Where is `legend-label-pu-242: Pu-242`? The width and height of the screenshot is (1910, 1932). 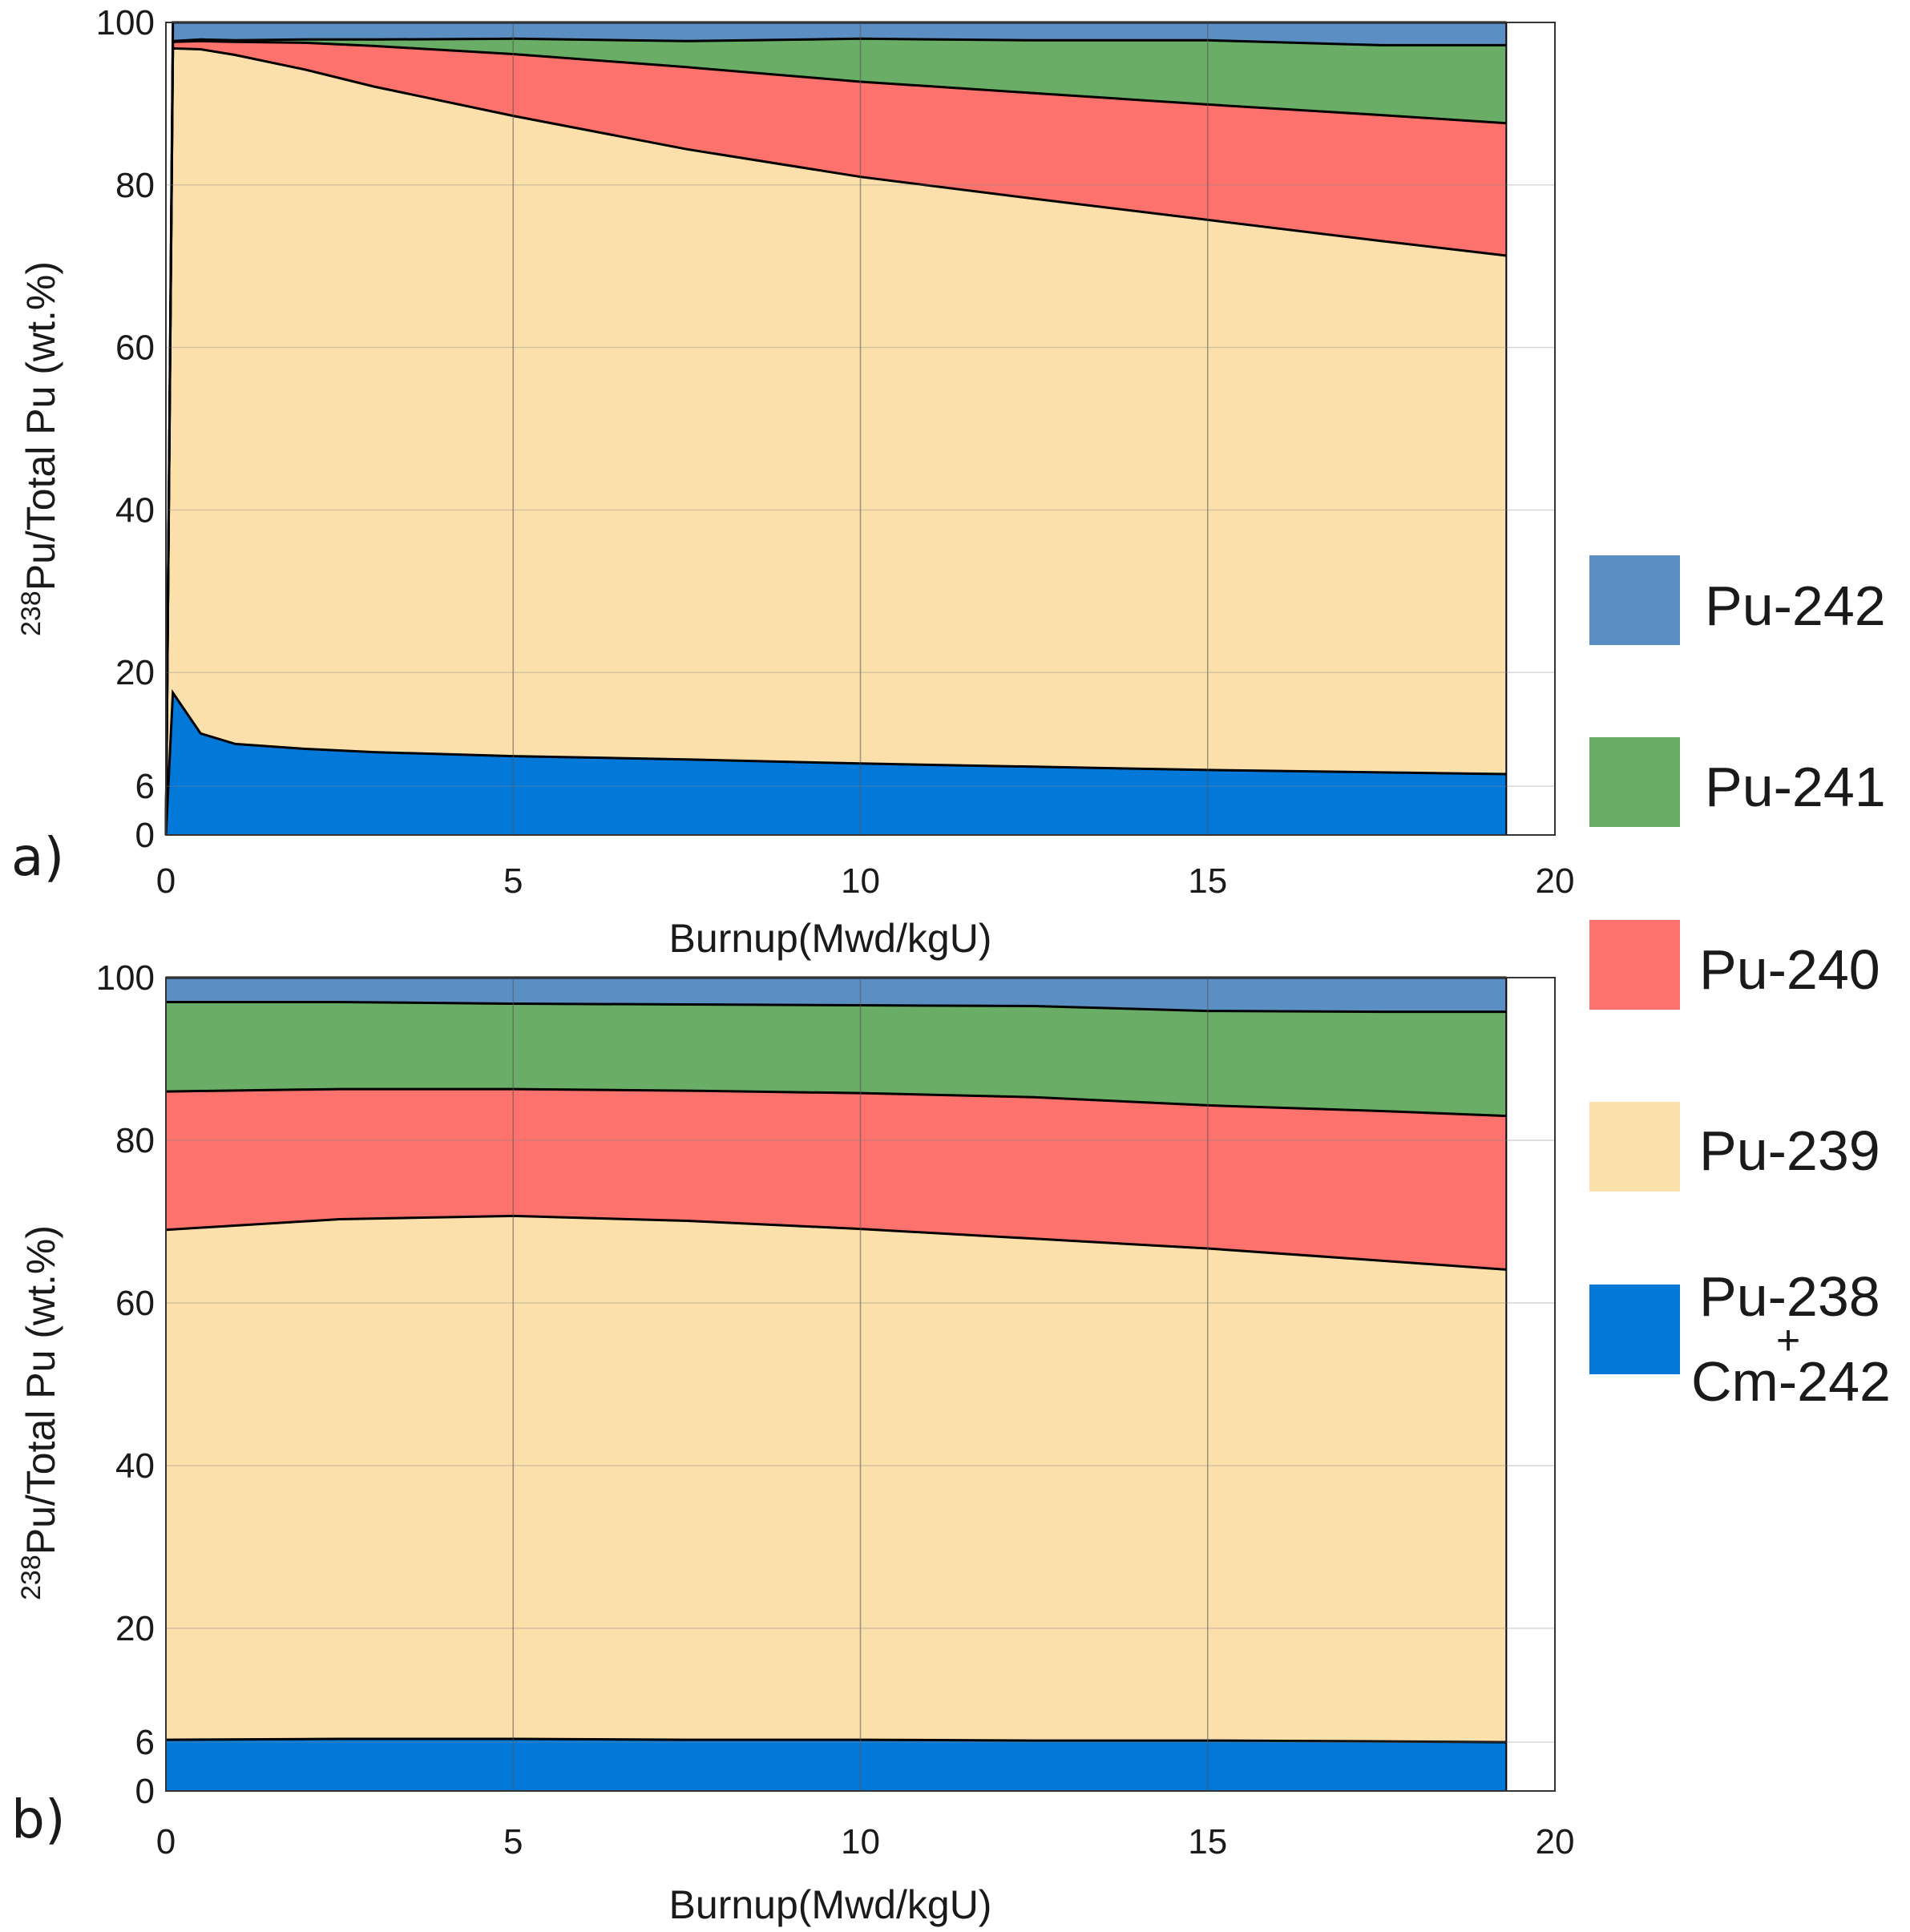 legend-label-pu-242: Pu-242 is located at coordinates (1796, 606).